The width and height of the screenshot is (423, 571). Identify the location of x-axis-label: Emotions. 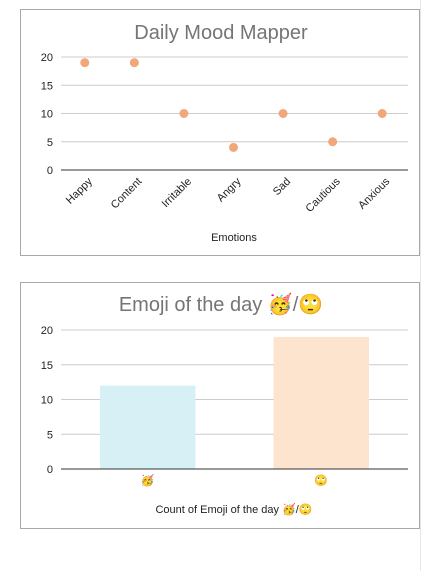
(234, 238).